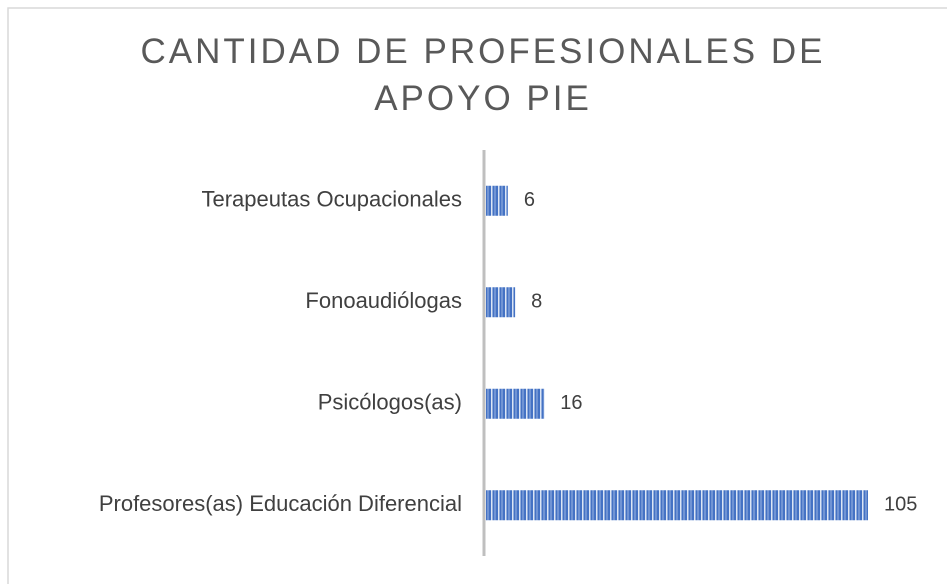 Image resolution: width=947 pixels, height=584 pixels. I want to click on value-label: 6, so click(529, 200).